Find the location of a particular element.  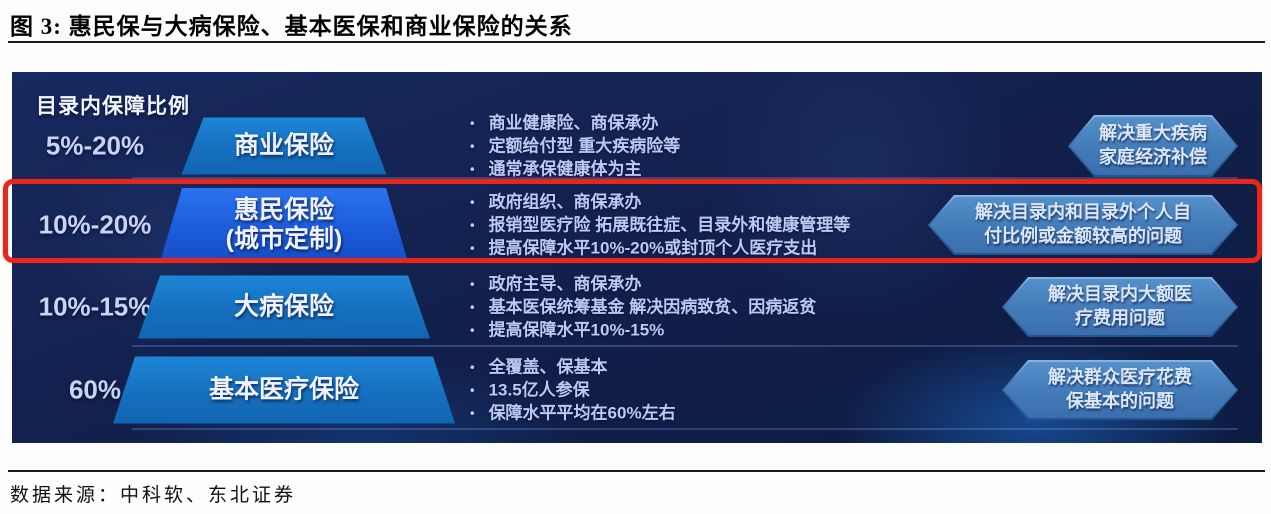

bullet-item: 保障水平平均在60%左右 is located at coordinates (712, 413).